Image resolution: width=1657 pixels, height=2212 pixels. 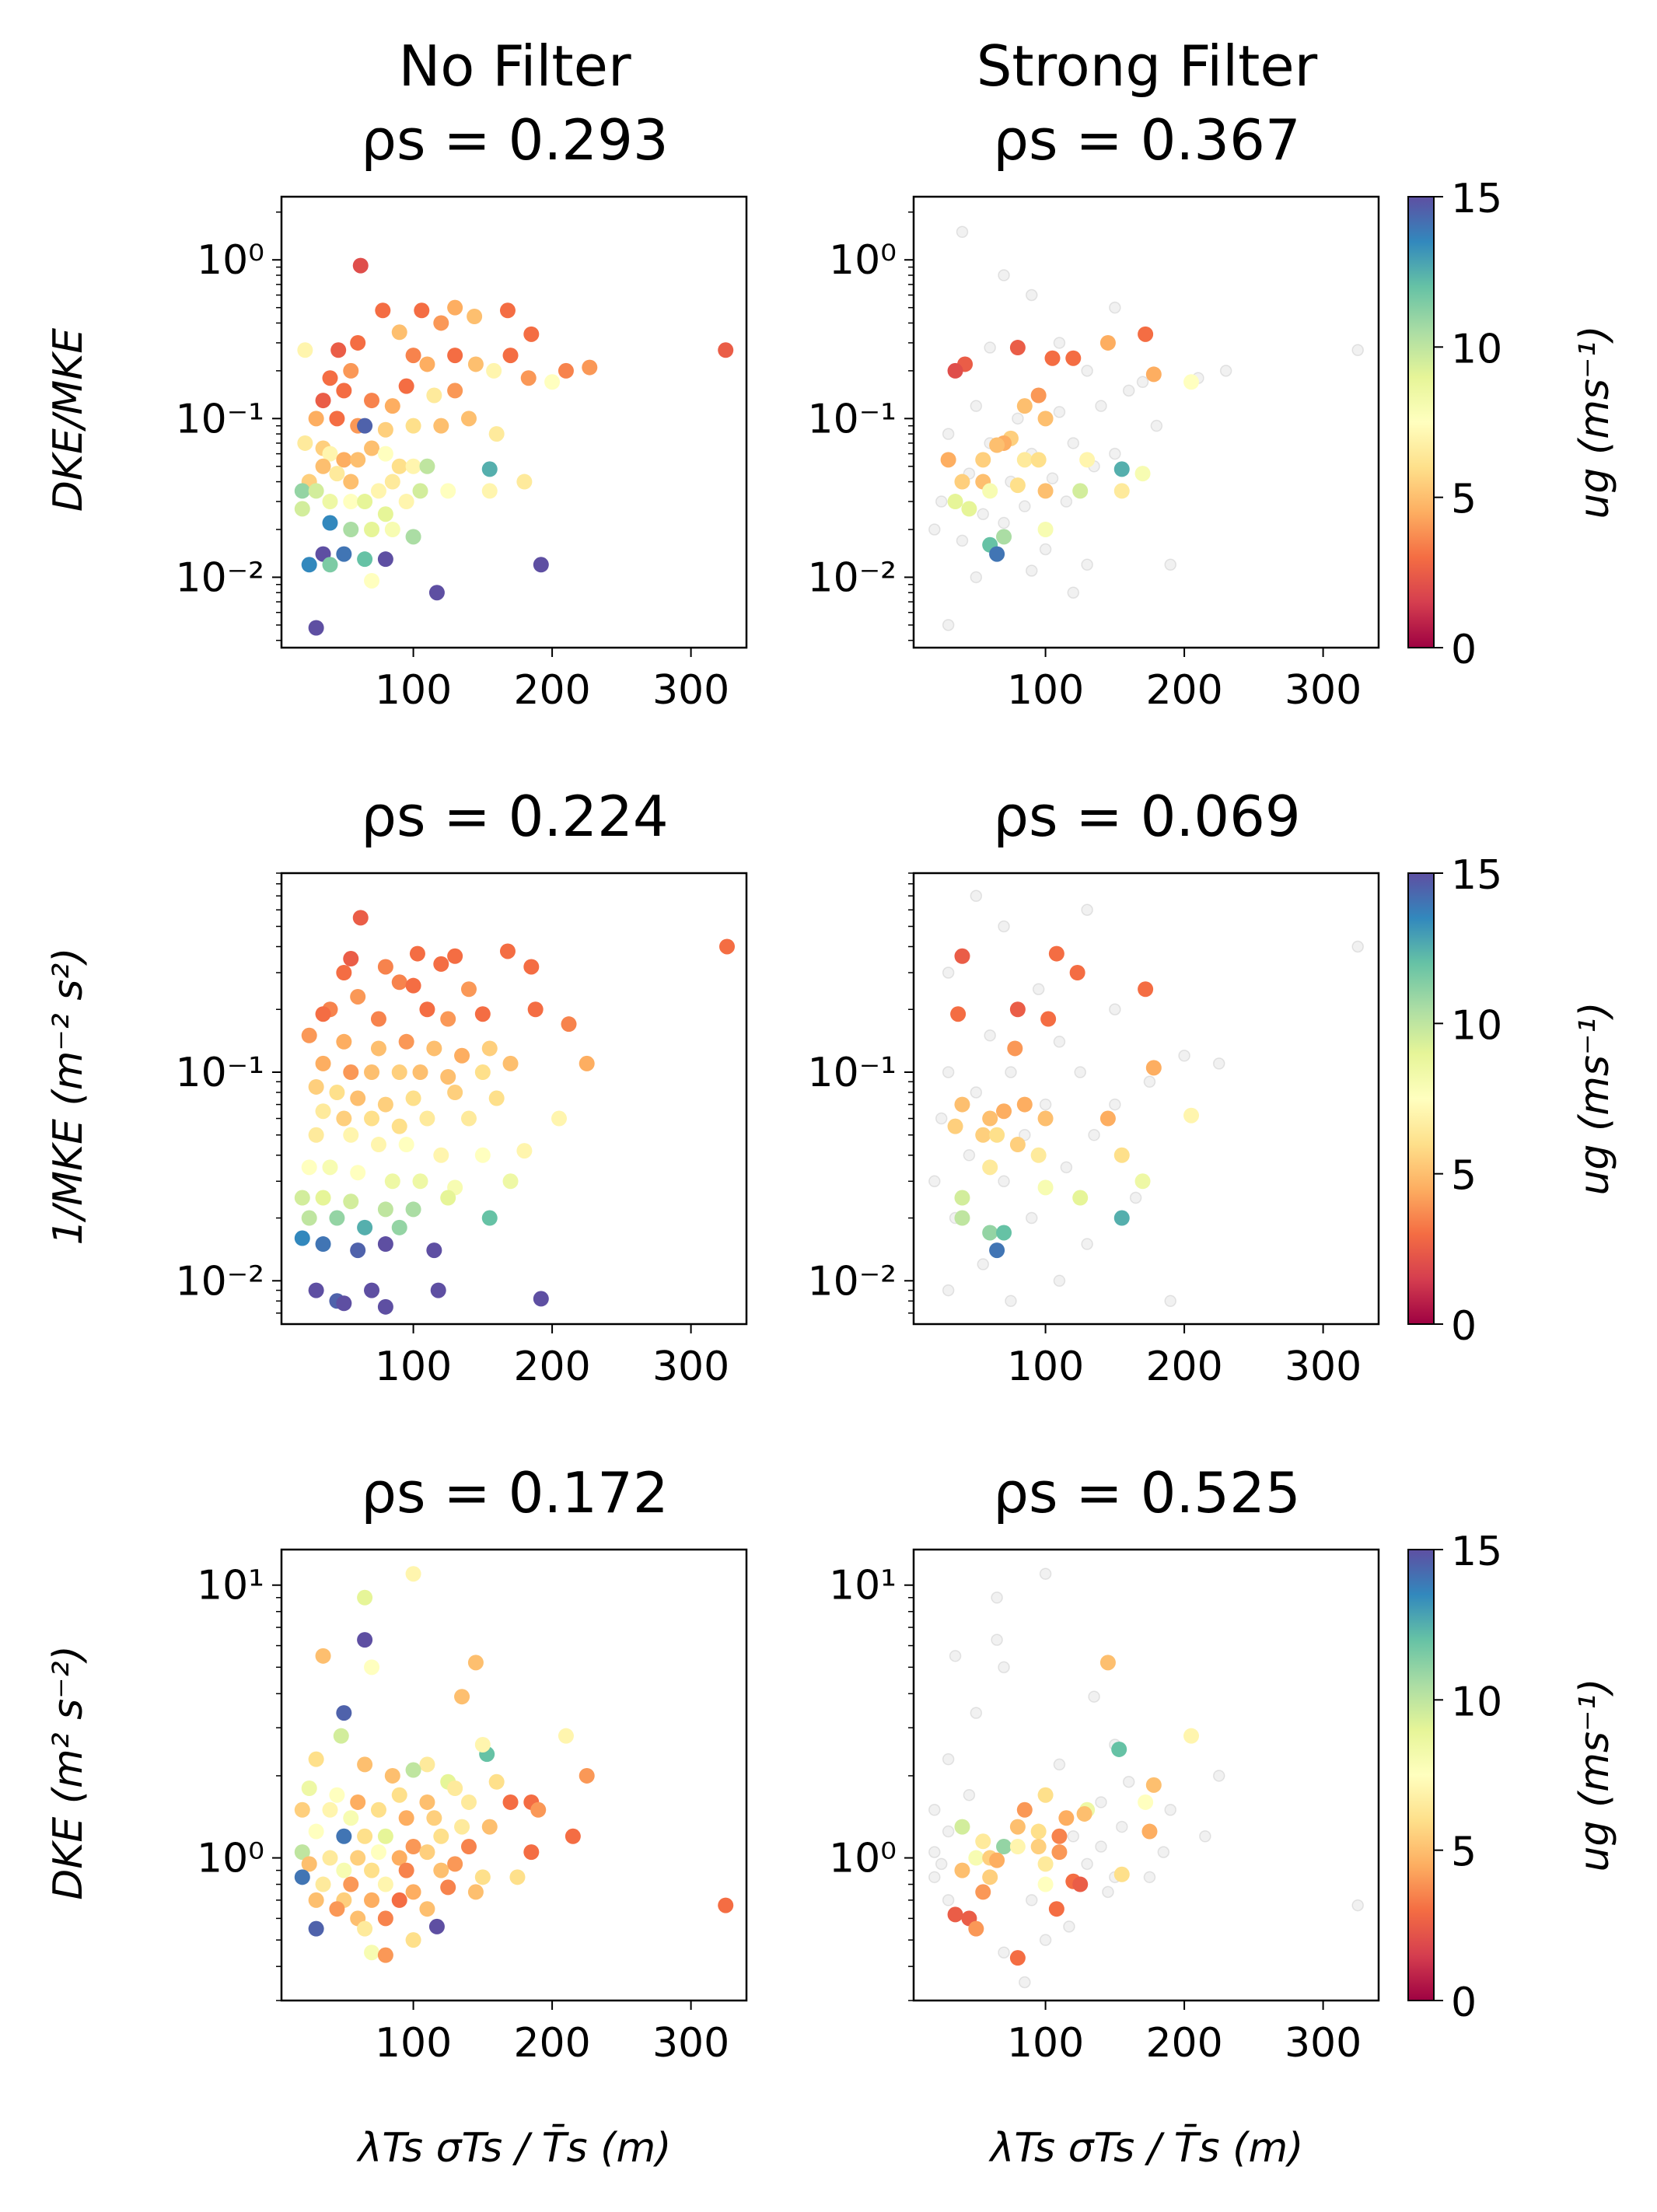 I want to click on colorbar-row1-label: ug (ms⁻¹), so click(x=1595, y=1098).